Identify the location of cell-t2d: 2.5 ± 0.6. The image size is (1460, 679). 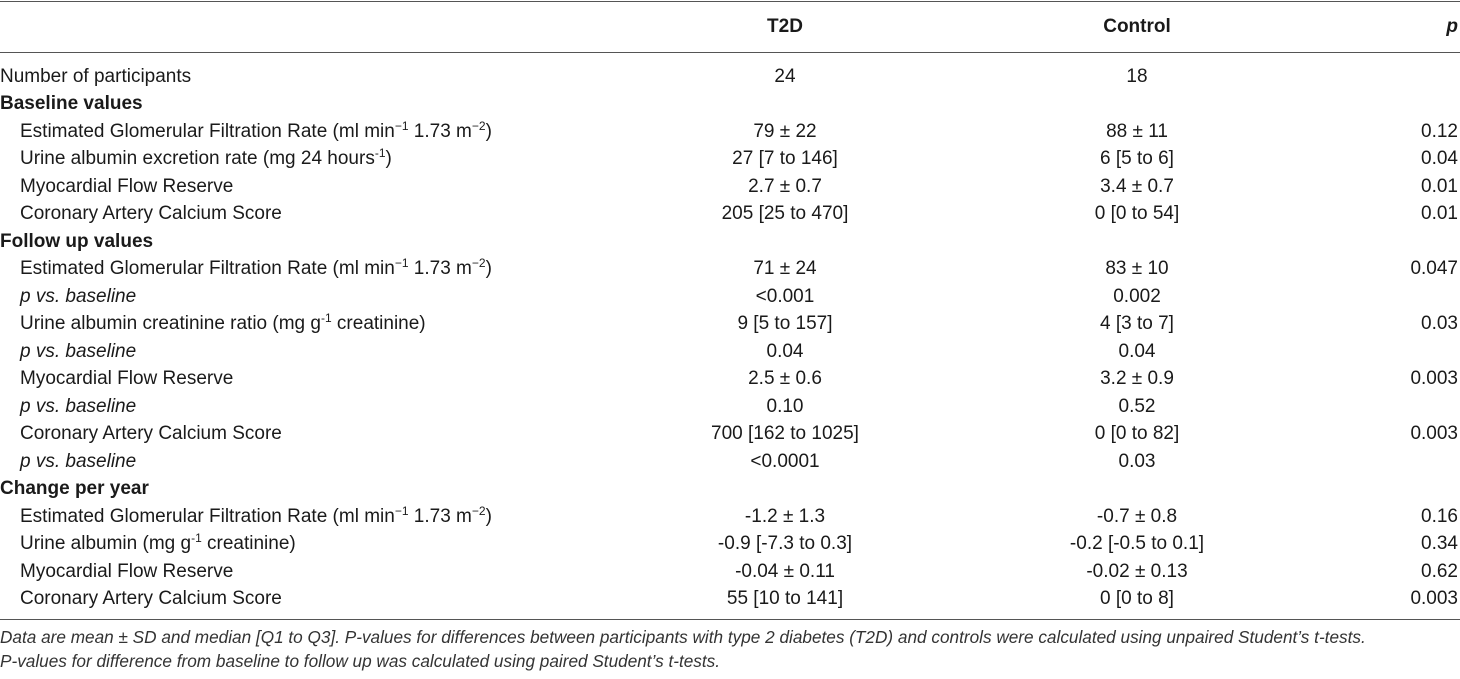
(785, 378).